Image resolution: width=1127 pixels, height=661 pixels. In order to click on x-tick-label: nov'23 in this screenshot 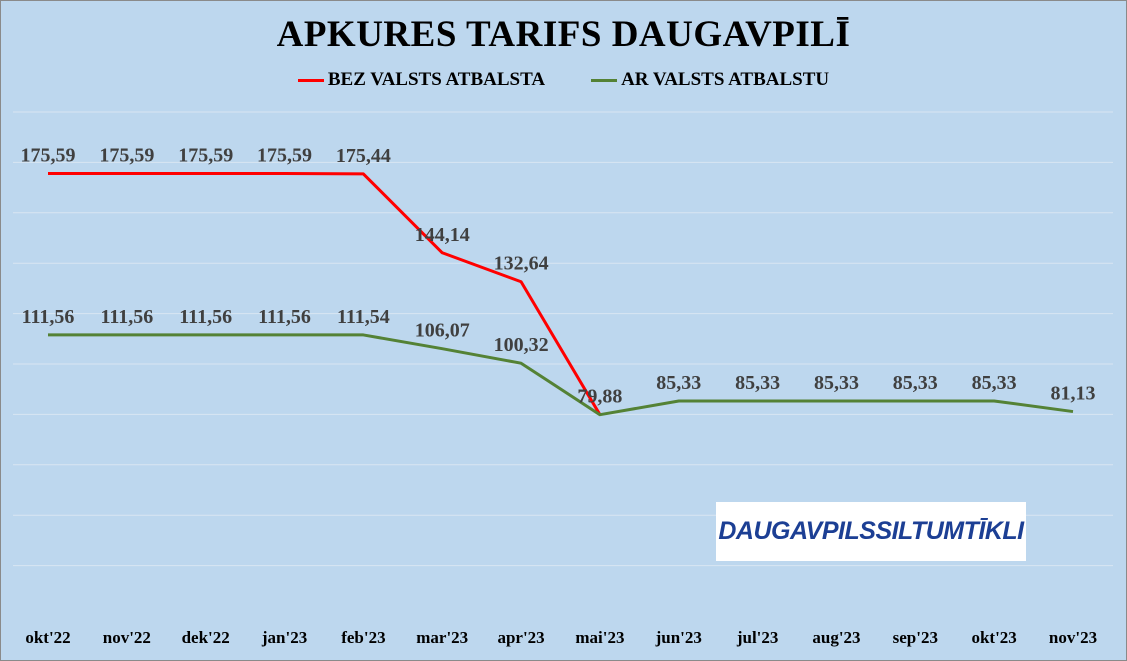, I will do `click(1073, 637)`.